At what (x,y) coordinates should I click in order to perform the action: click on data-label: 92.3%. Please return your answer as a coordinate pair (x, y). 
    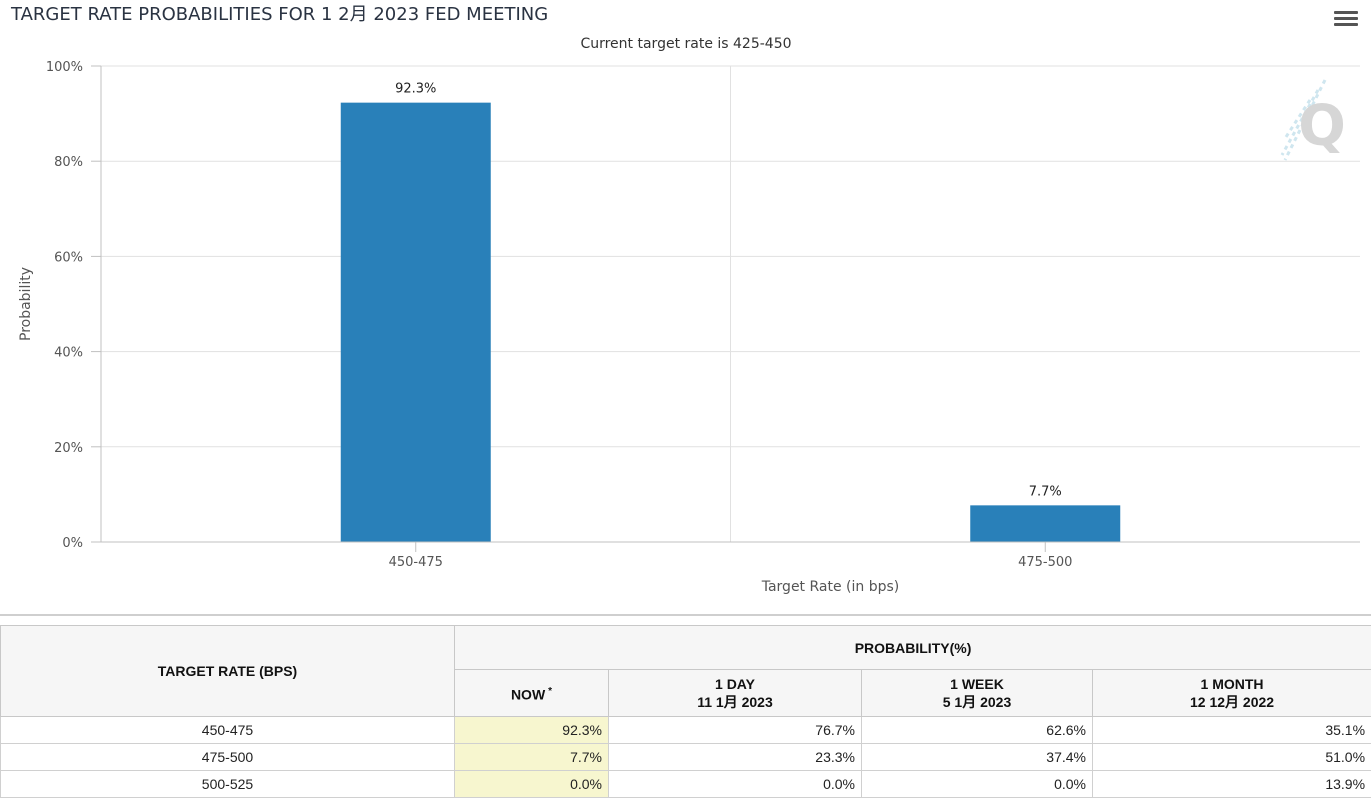
    Looking at the image, I should click on (415, 89).